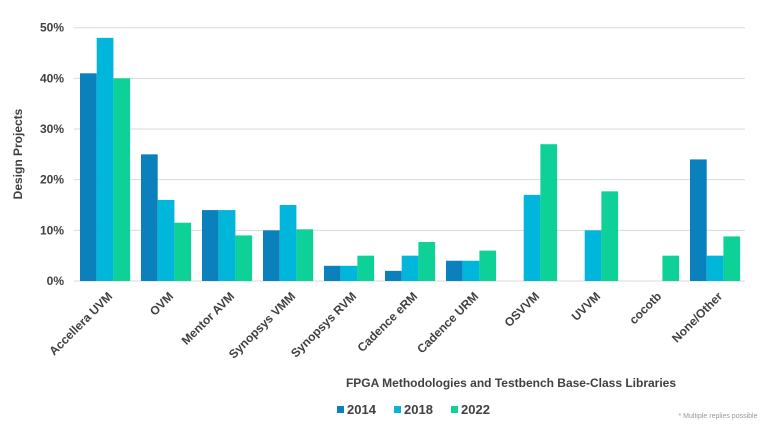 This screenshot has width=768, height=435. I want to click on legend-item-2018: 2018, so click(413, 409).